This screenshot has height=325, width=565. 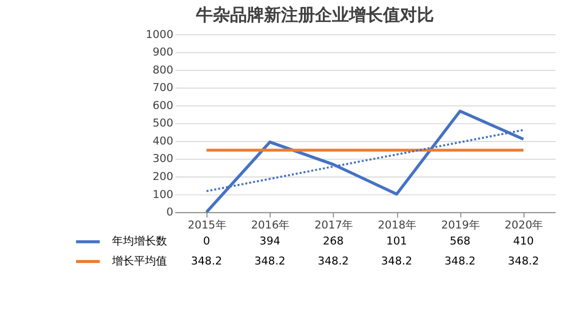 I want to click on y-tick-label: 300, so click(x=163, y=159).